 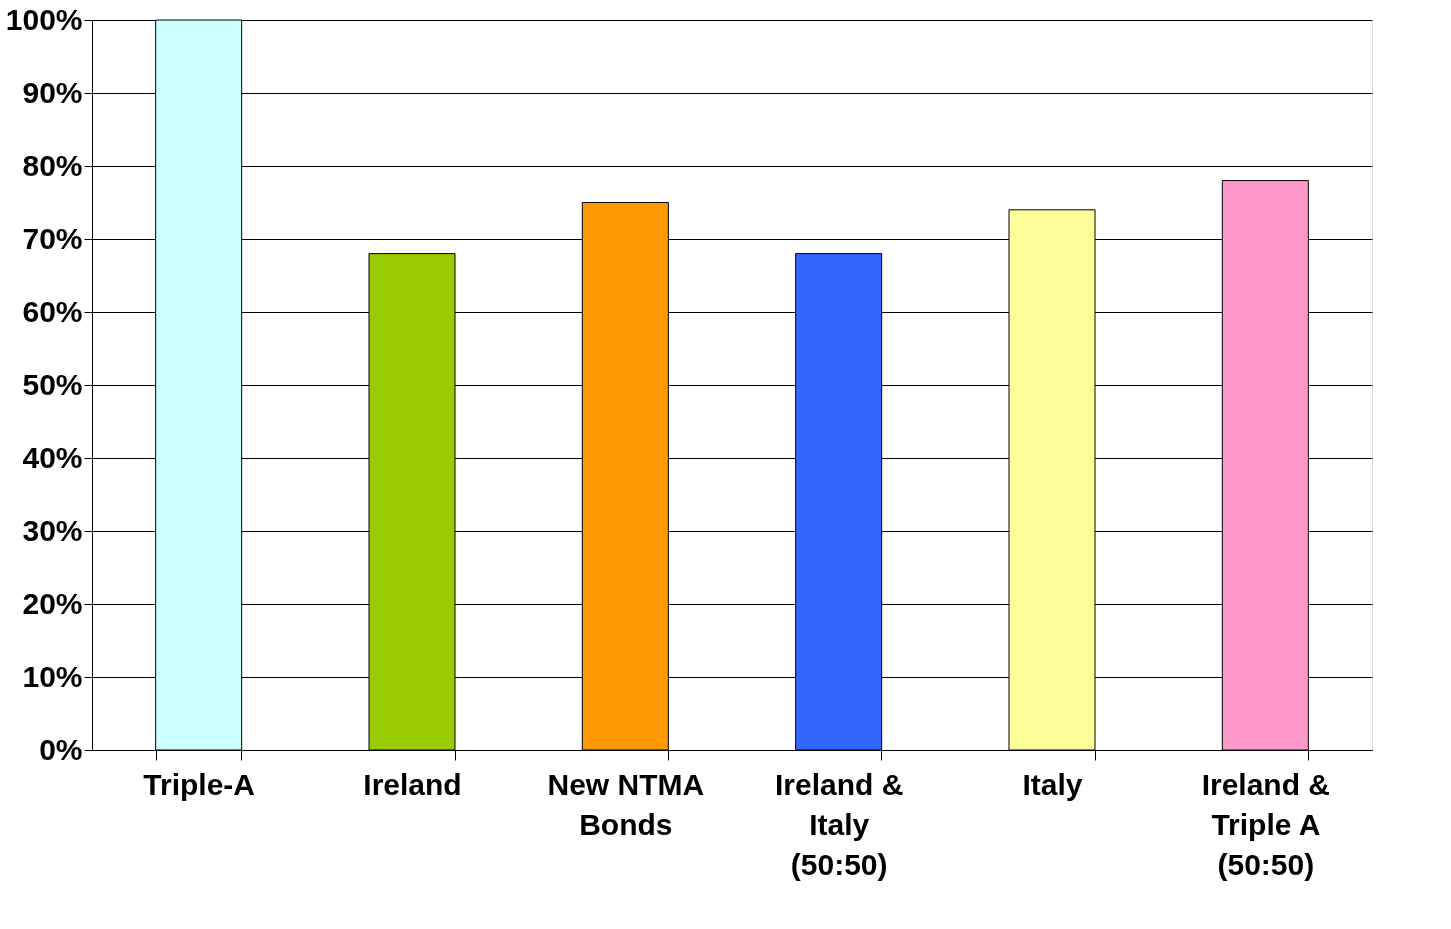 What do you see at coordinates (52, 165) in the screenshot?
I see `y-tick-label: 80%` at bounding box center [52, 165].